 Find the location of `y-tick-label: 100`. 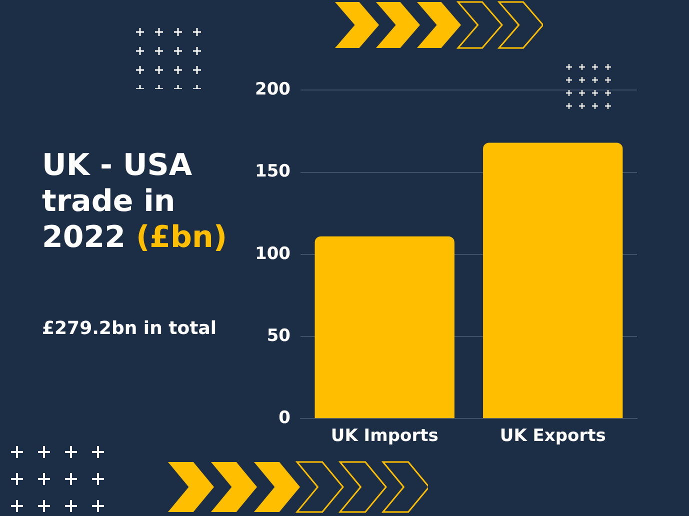

y-tick-label: 100 is located at coordinates (272, 254).